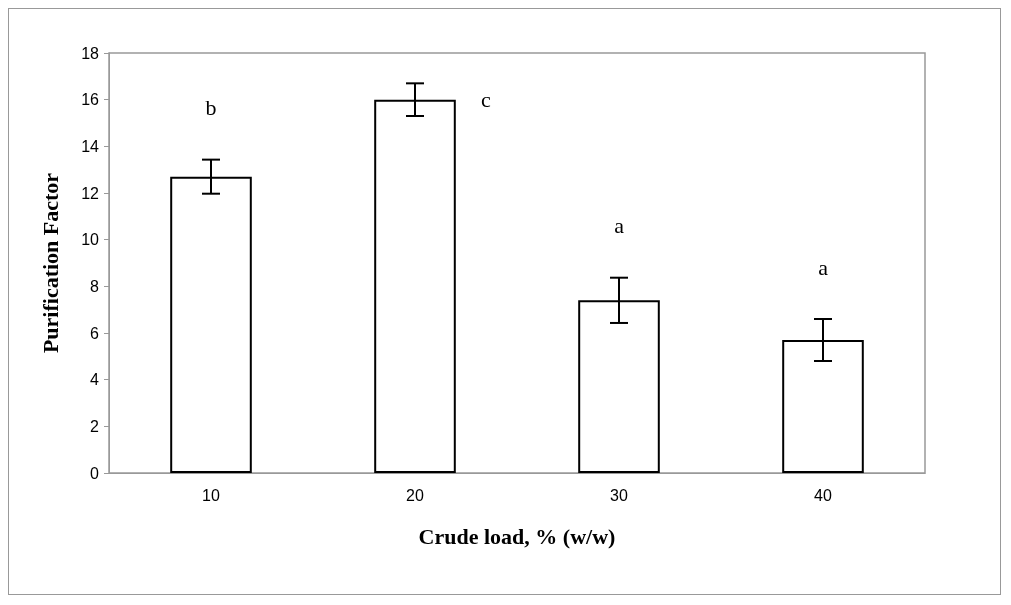  Describe the element at coordinates (485, 100) in the screenshot. I see `annotation: c` at that location.